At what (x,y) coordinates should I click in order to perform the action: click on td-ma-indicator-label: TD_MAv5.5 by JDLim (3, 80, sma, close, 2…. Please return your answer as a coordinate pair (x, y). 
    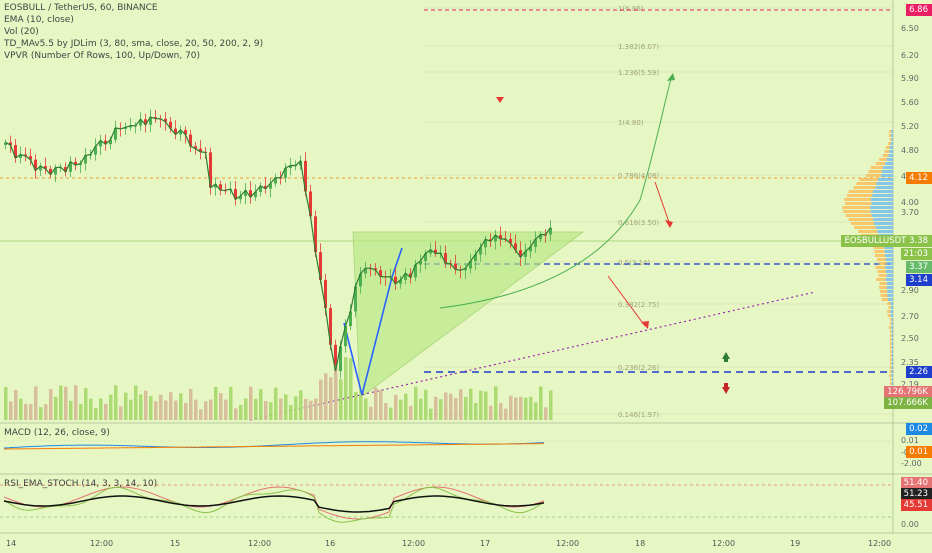
    Looking at the image, I should click on (133, 44).